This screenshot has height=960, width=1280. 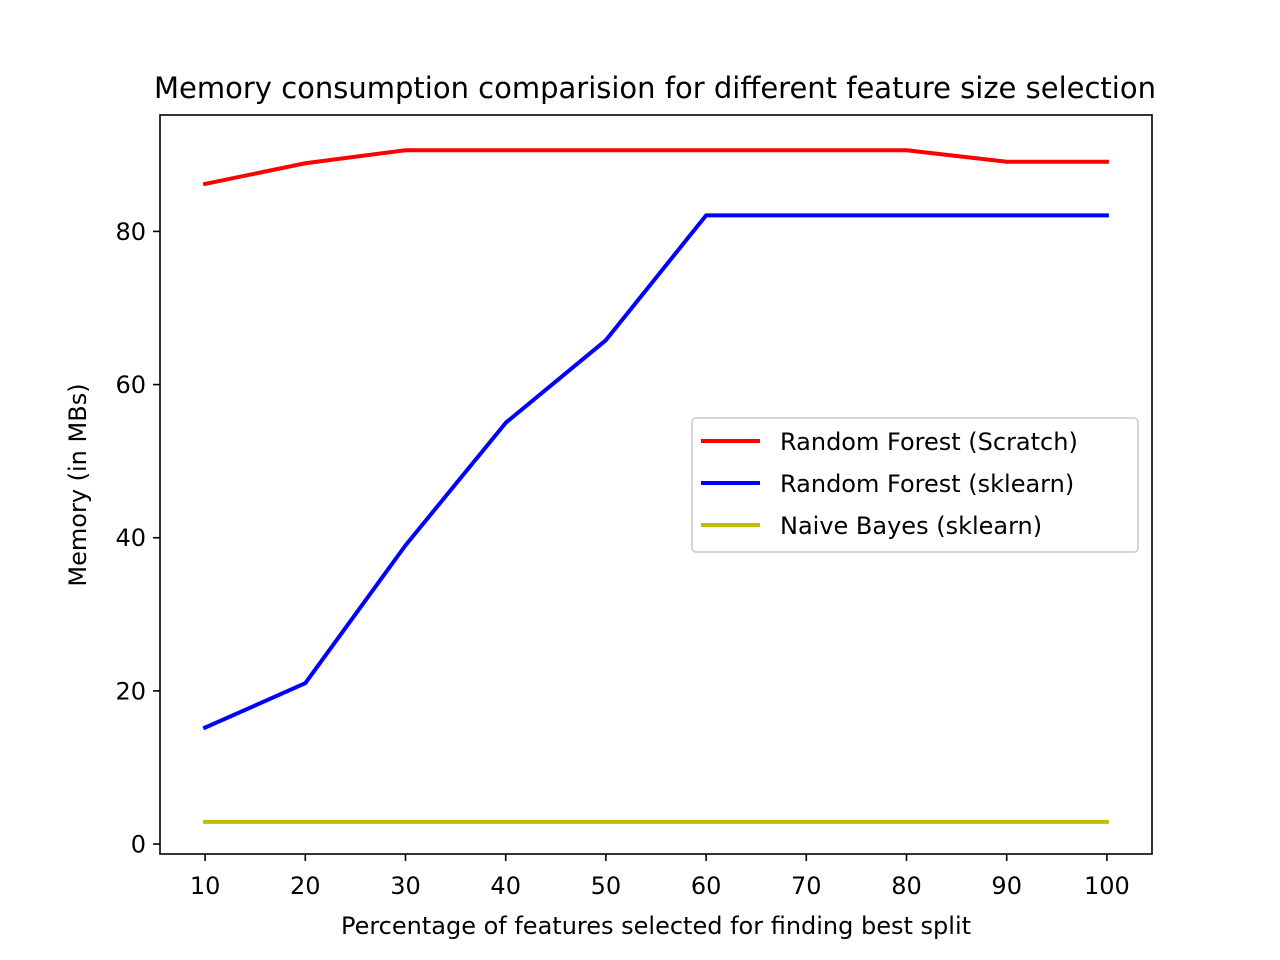 What do you see at coordinates (130, 232) in the screenshot?
I see `y-tick-label: 80` at bounding box center [130, 232].